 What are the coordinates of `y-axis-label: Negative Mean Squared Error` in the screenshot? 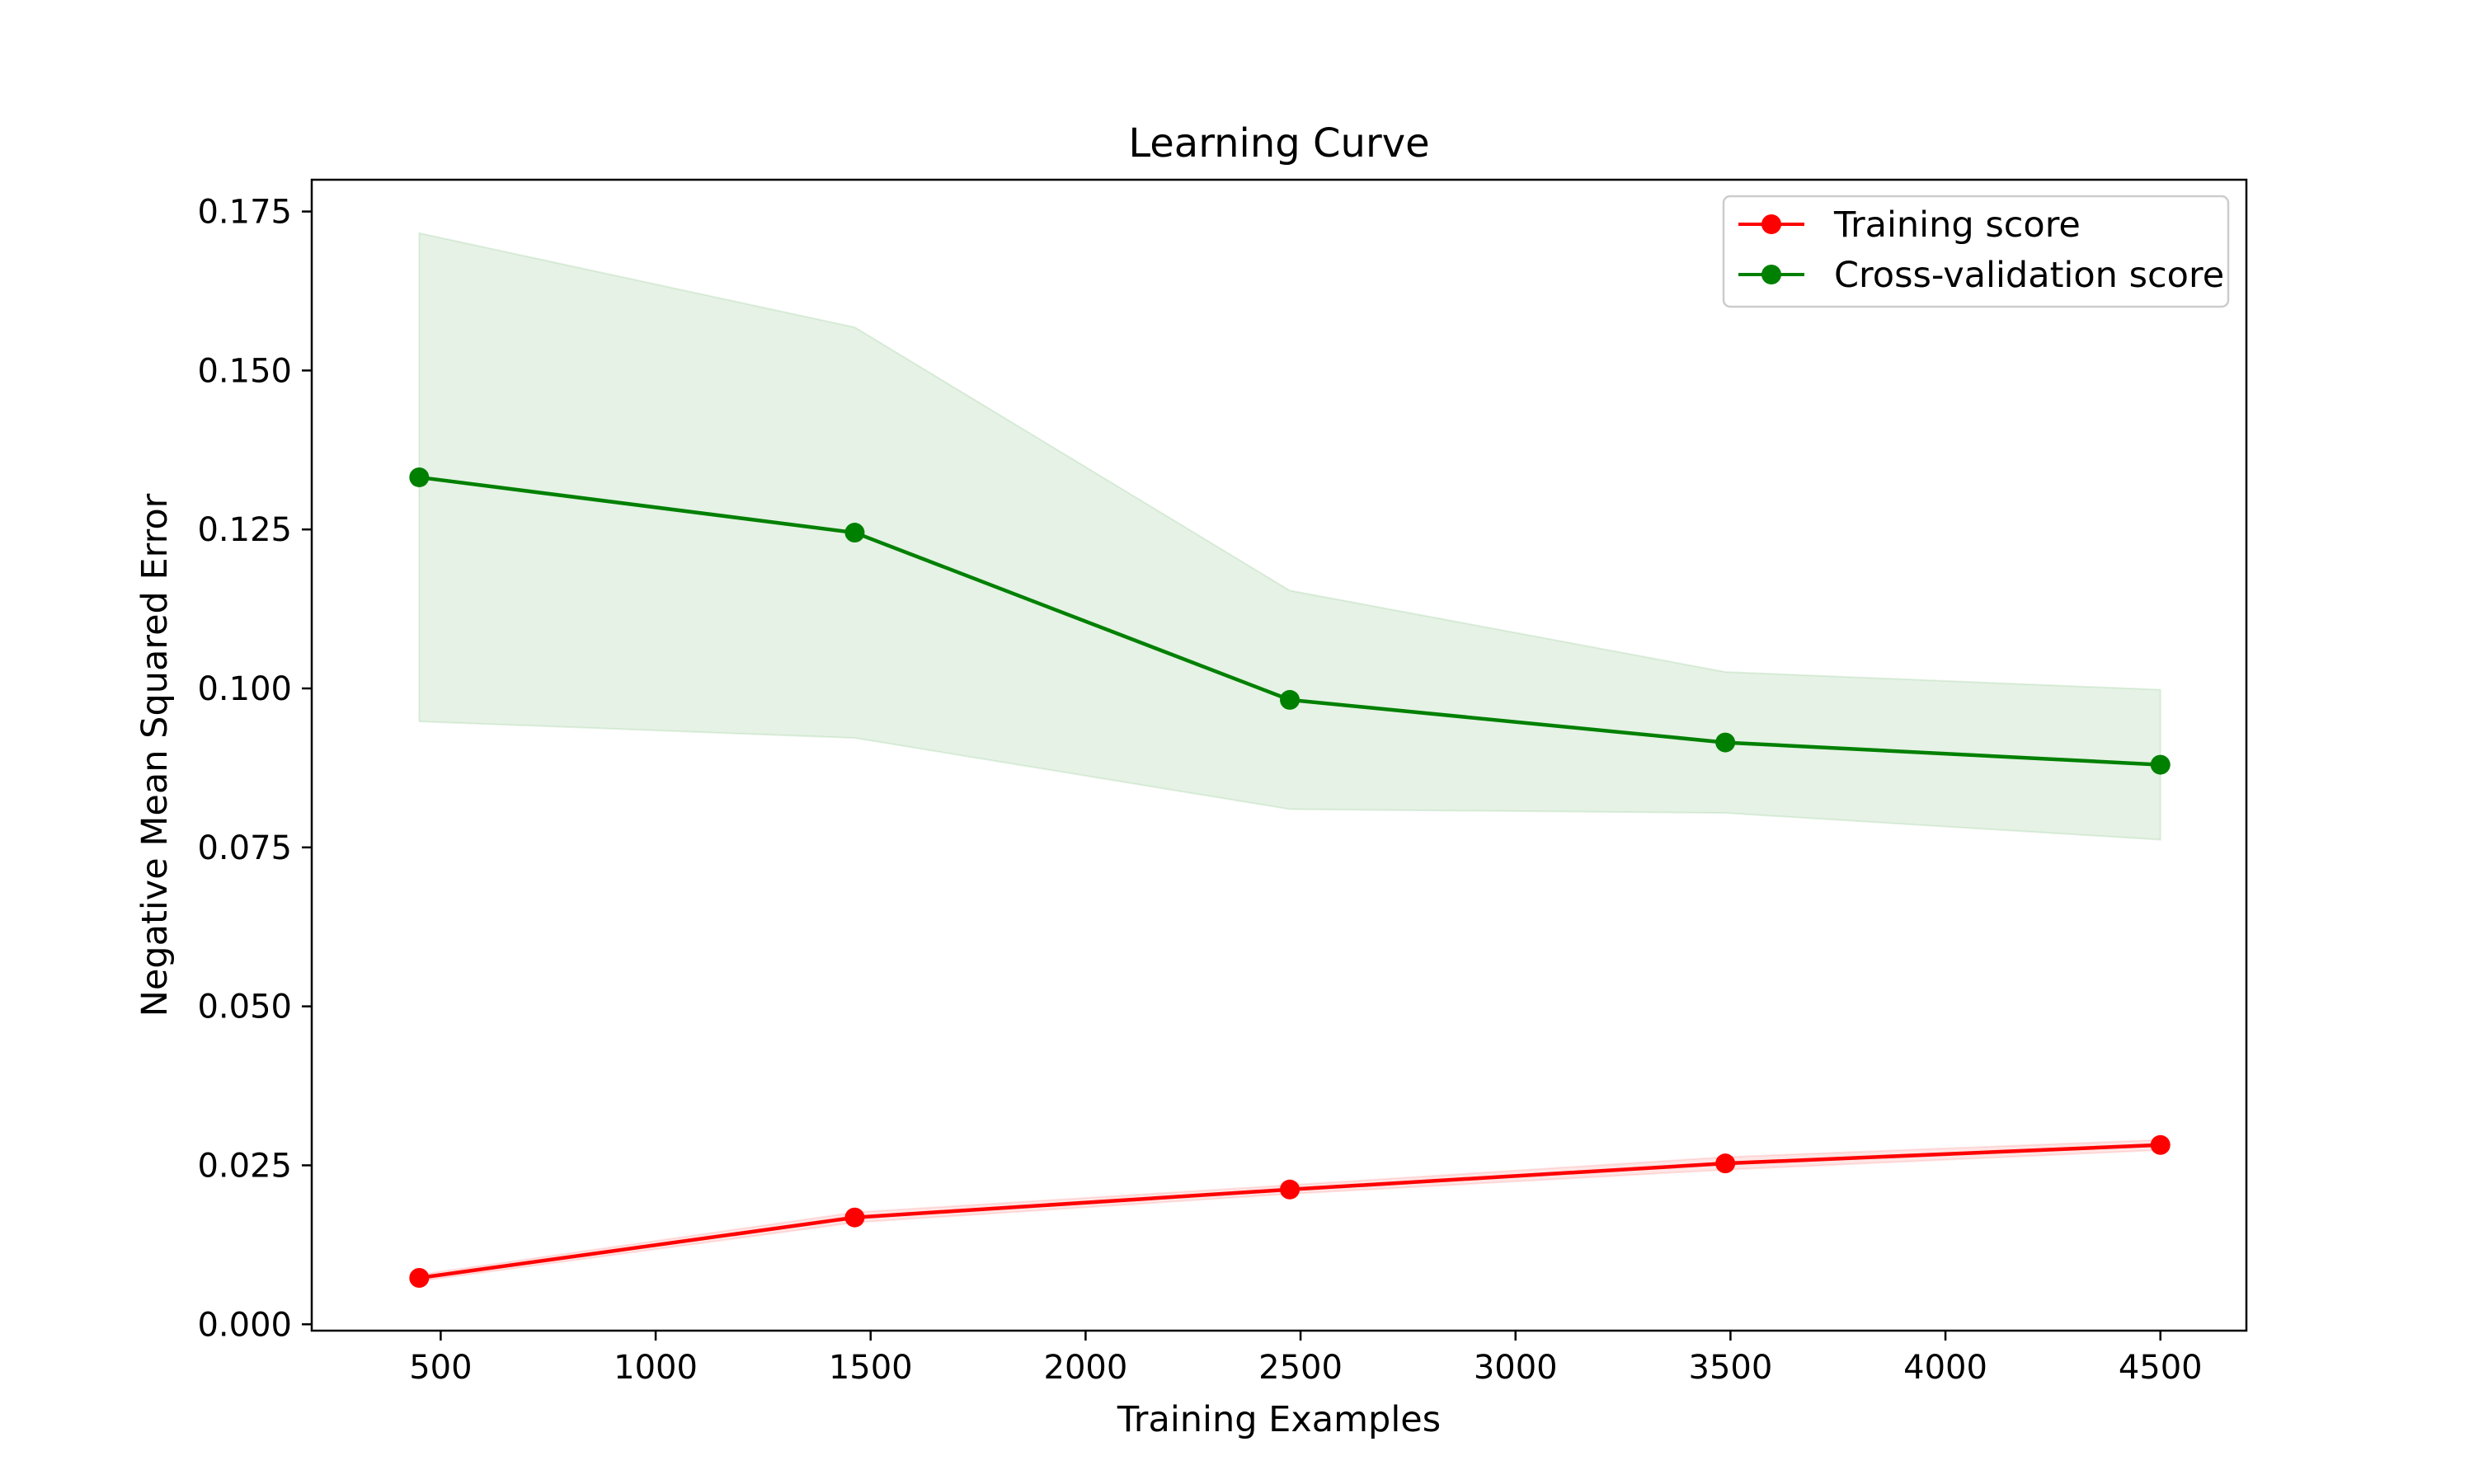 It's located at (155, 755).